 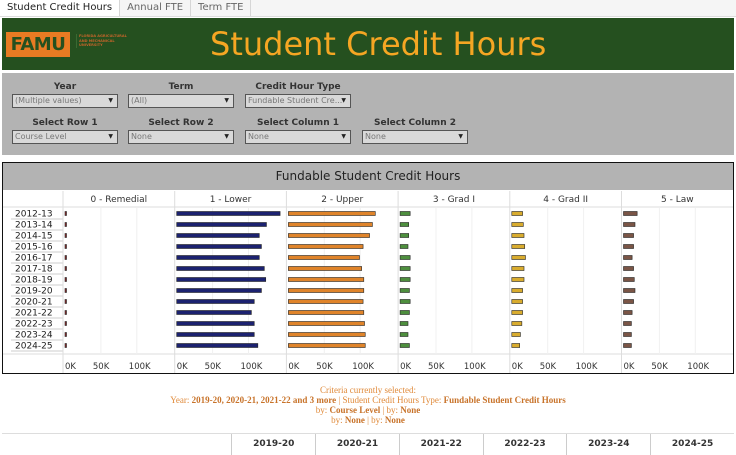 I want to click on row-label: 2017-18, so click(x=34, y=270).